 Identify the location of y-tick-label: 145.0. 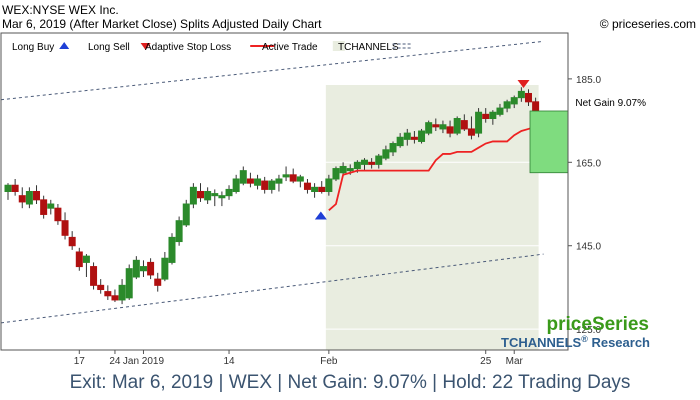
(588, 247).